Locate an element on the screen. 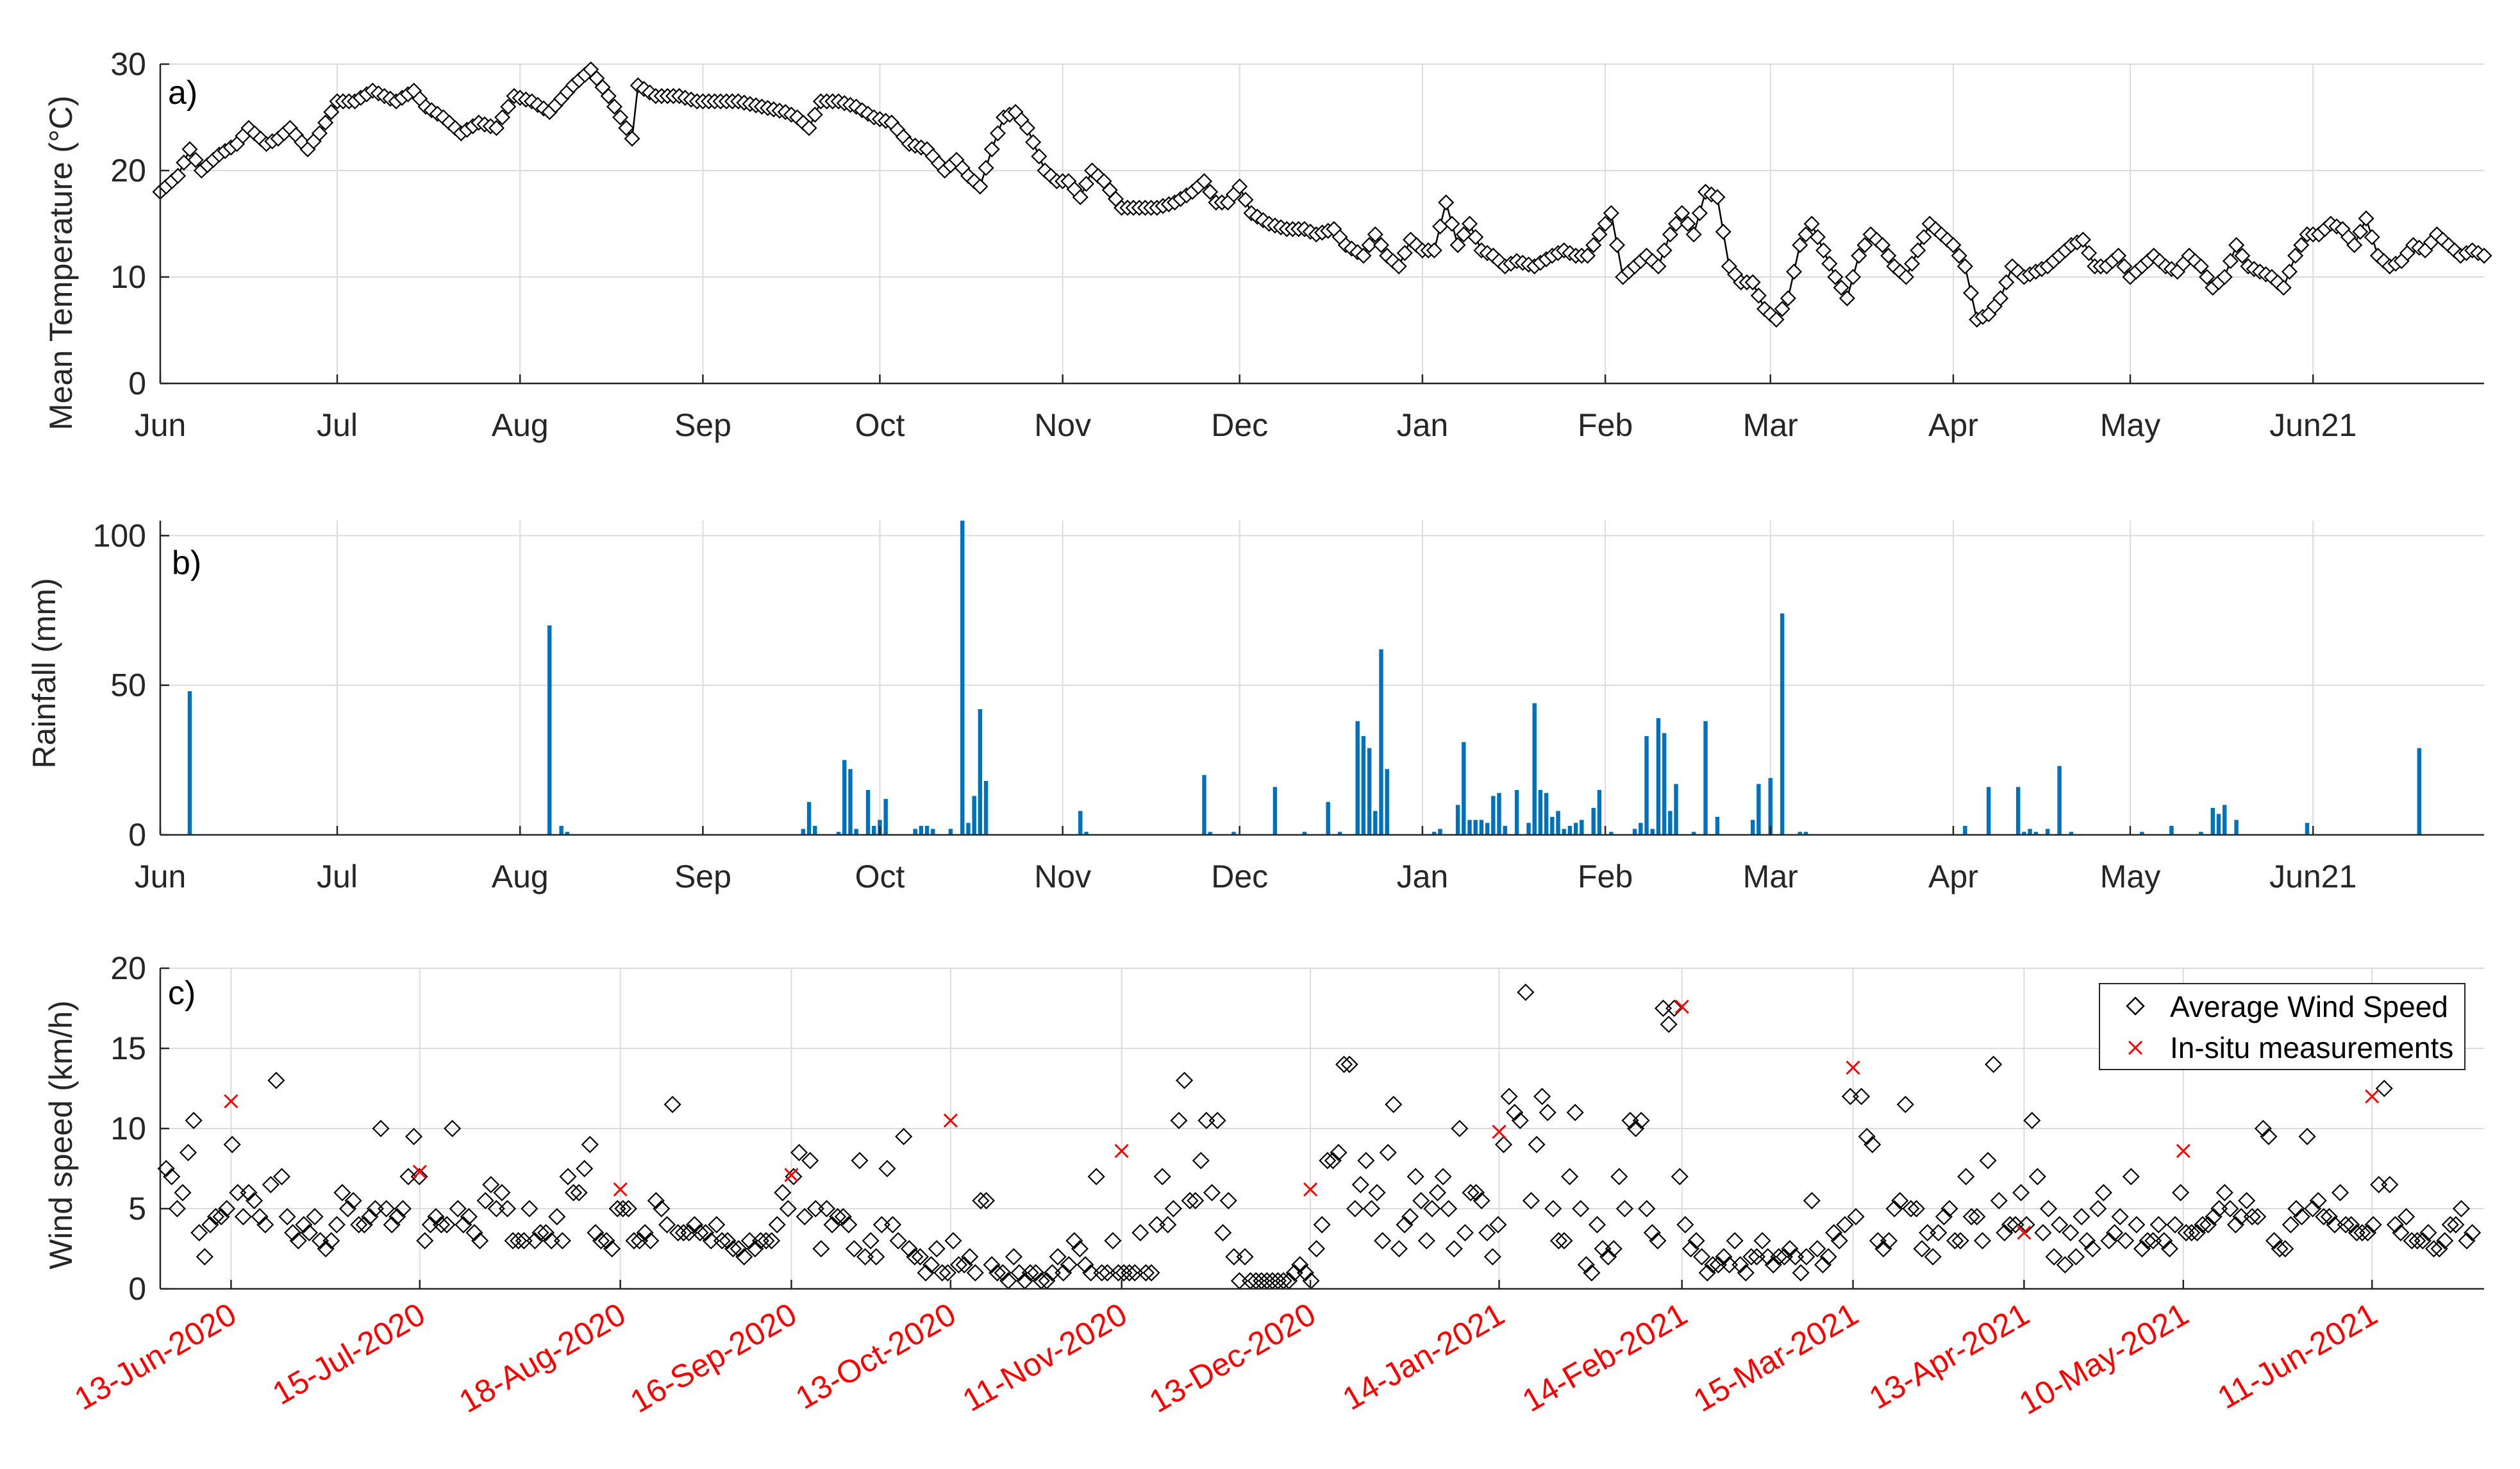  wind-ytick-label: 10 is located at coordinates (128, 1128).